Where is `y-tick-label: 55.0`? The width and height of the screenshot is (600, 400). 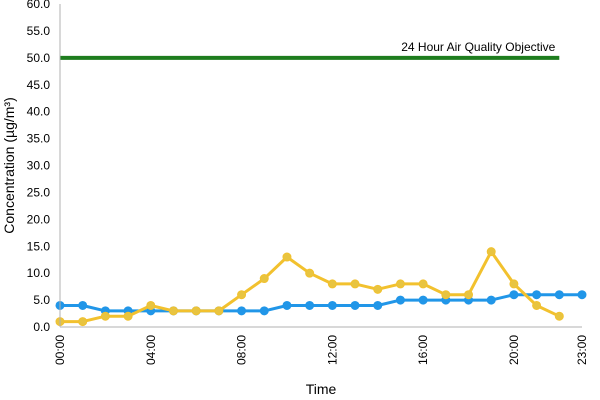
y-tick-label: 55.0 is located at coordinates (39, 31).